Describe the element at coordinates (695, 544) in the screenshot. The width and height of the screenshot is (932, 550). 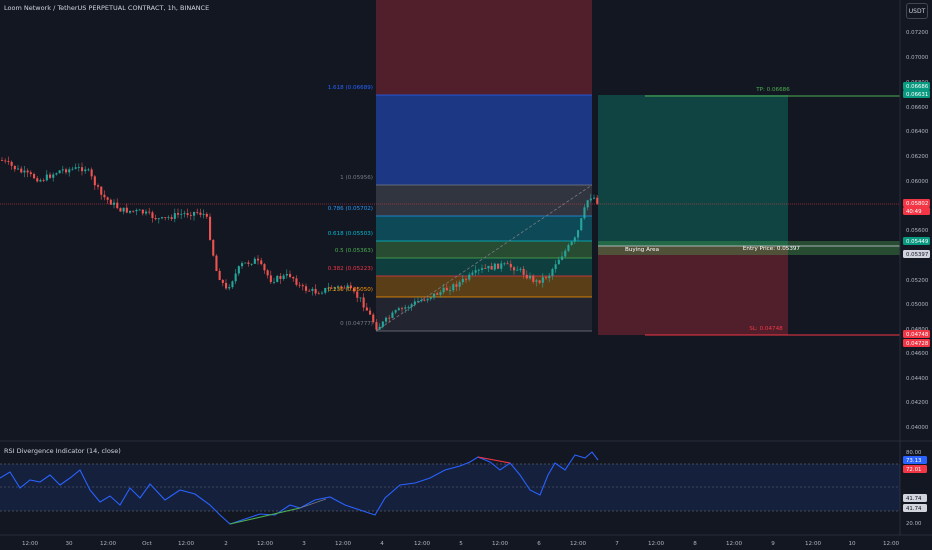
I see `time-tick-label: 8` at that location.